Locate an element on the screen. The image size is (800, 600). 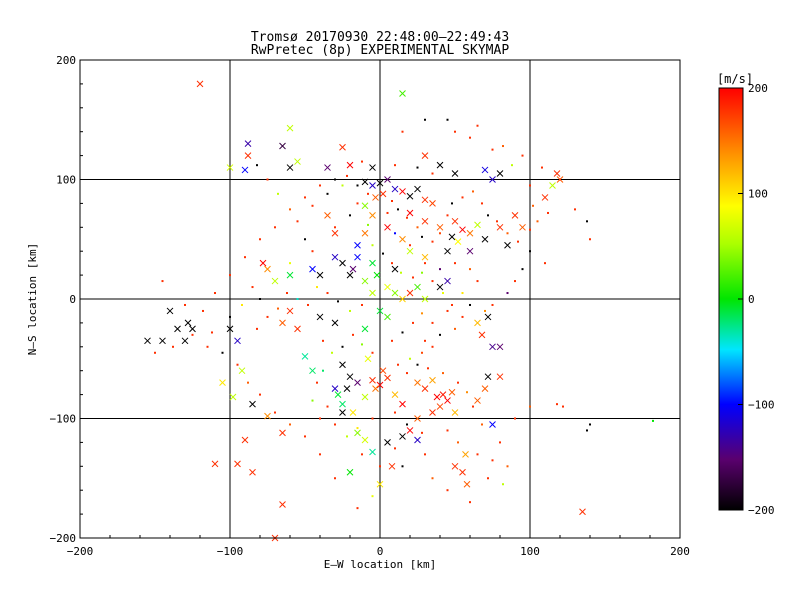
x-tick-label: 100 is located at coordinates (530, 551).